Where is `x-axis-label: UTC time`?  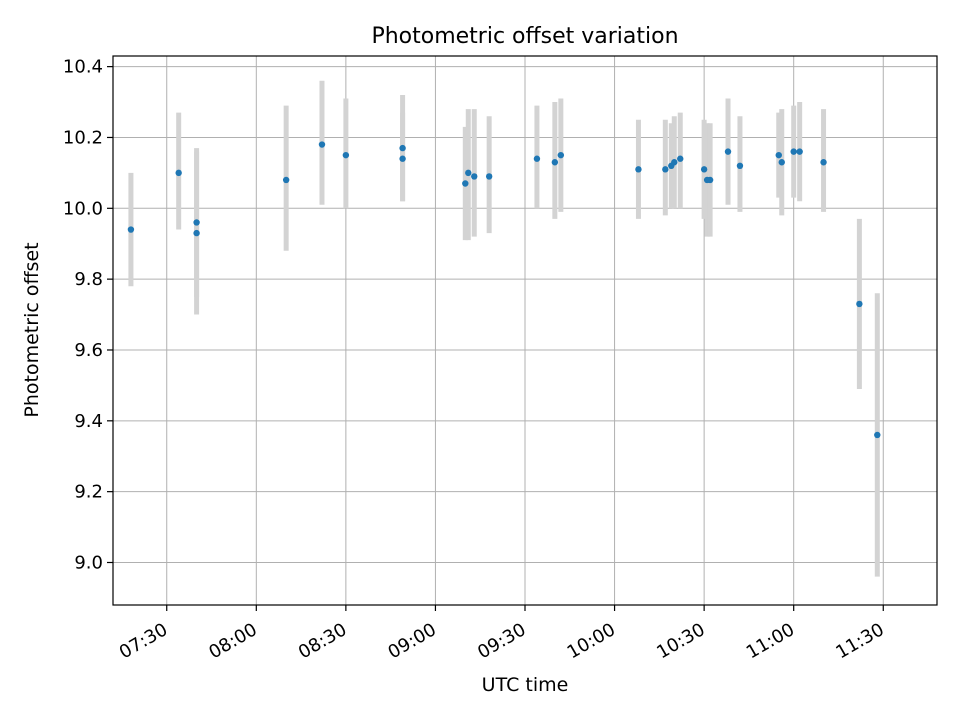 x-axis-label: UTC time is located at coordinates (525, 685).